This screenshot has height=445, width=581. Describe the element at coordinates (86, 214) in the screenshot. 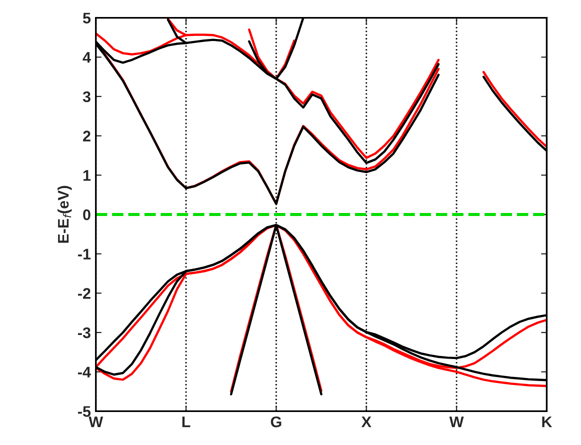

I see `y-tick-label: 0` at that location.